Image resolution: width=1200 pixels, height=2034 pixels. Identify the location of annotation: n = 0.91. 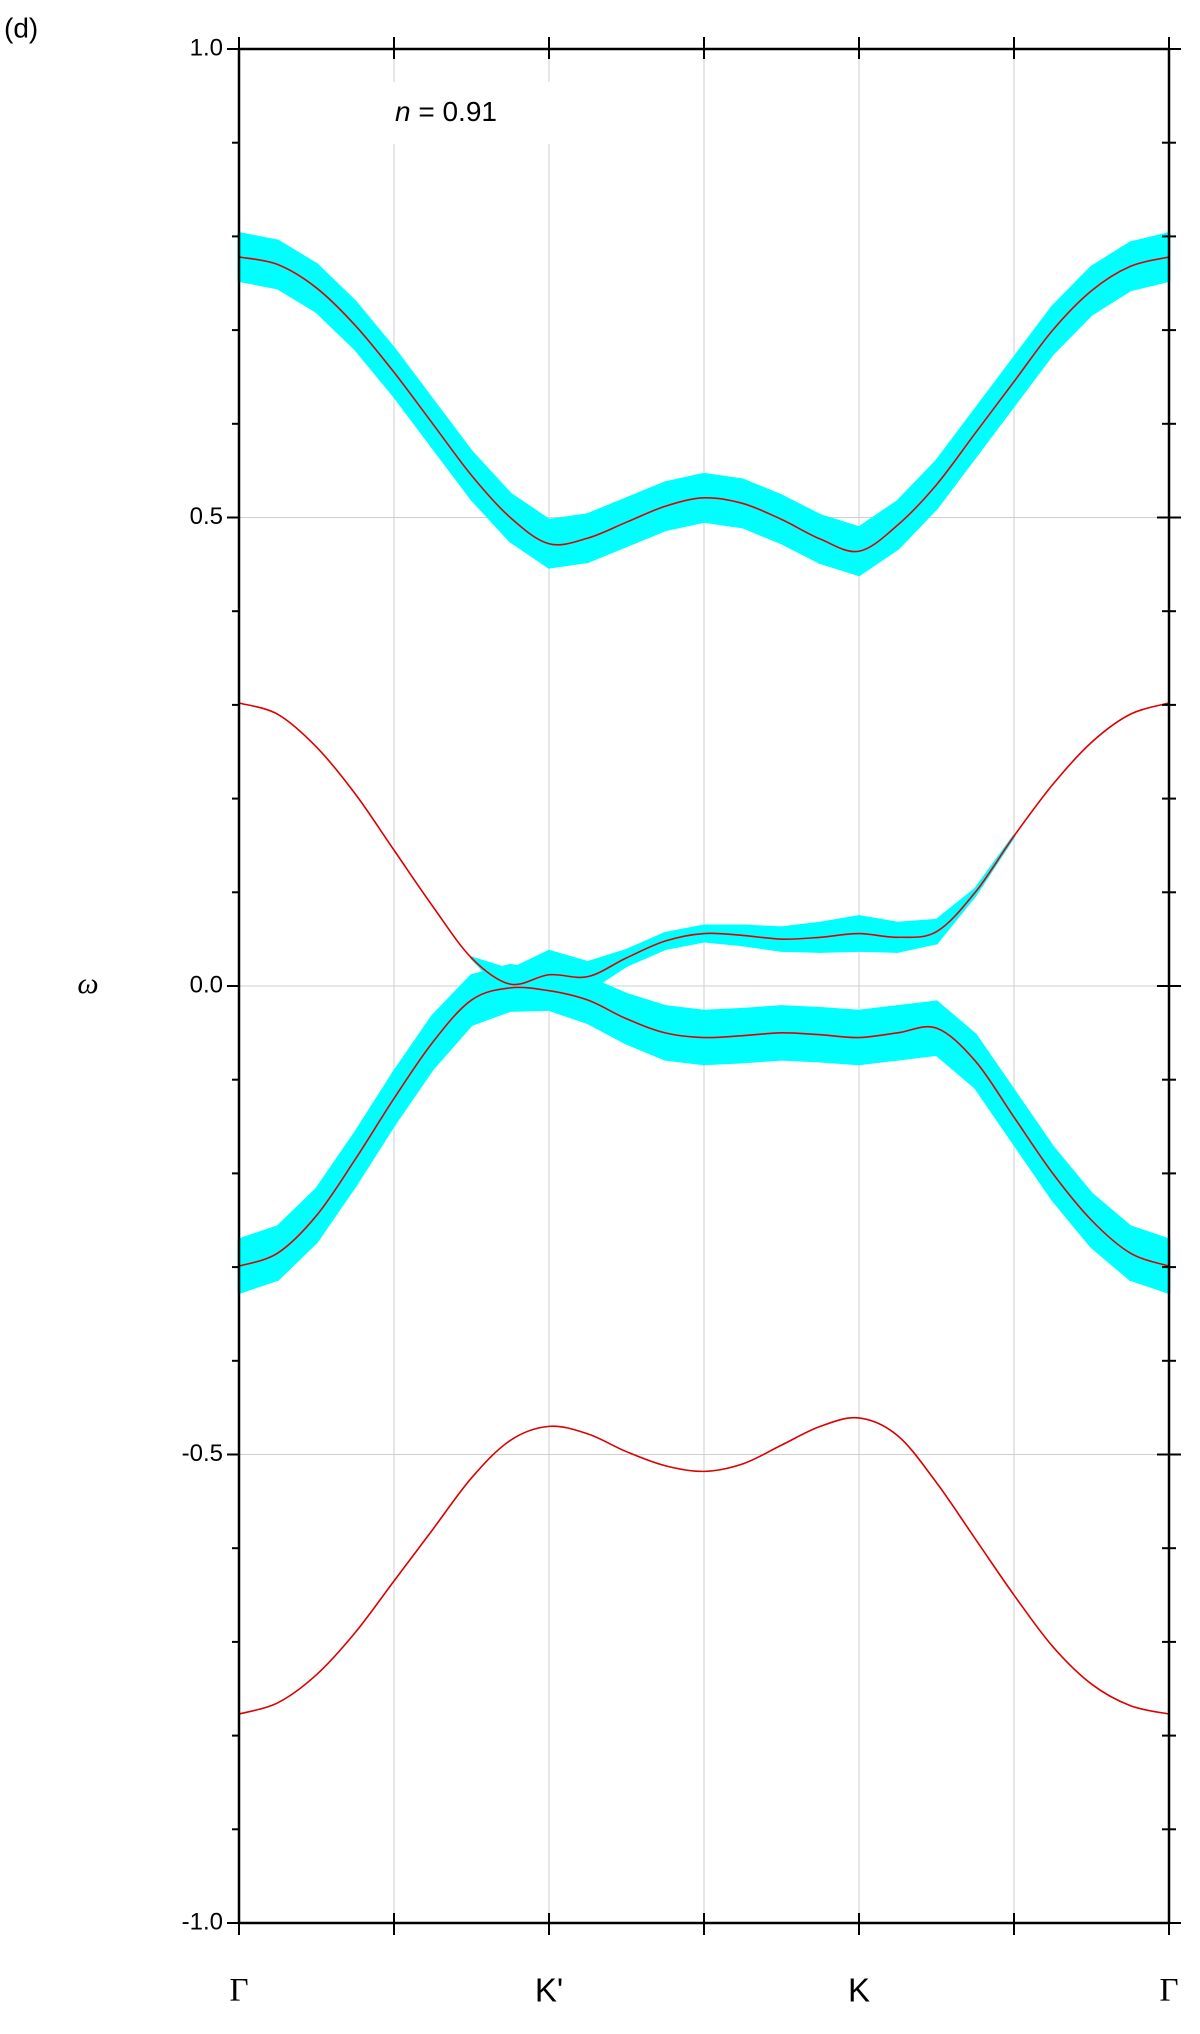
(446, 111).